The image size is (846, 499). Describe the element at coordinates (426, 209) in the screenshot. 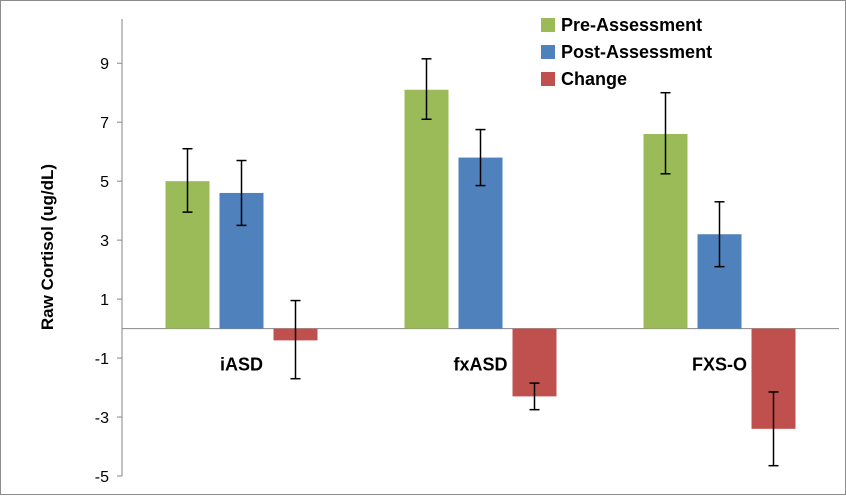

I see `bar` at that location.